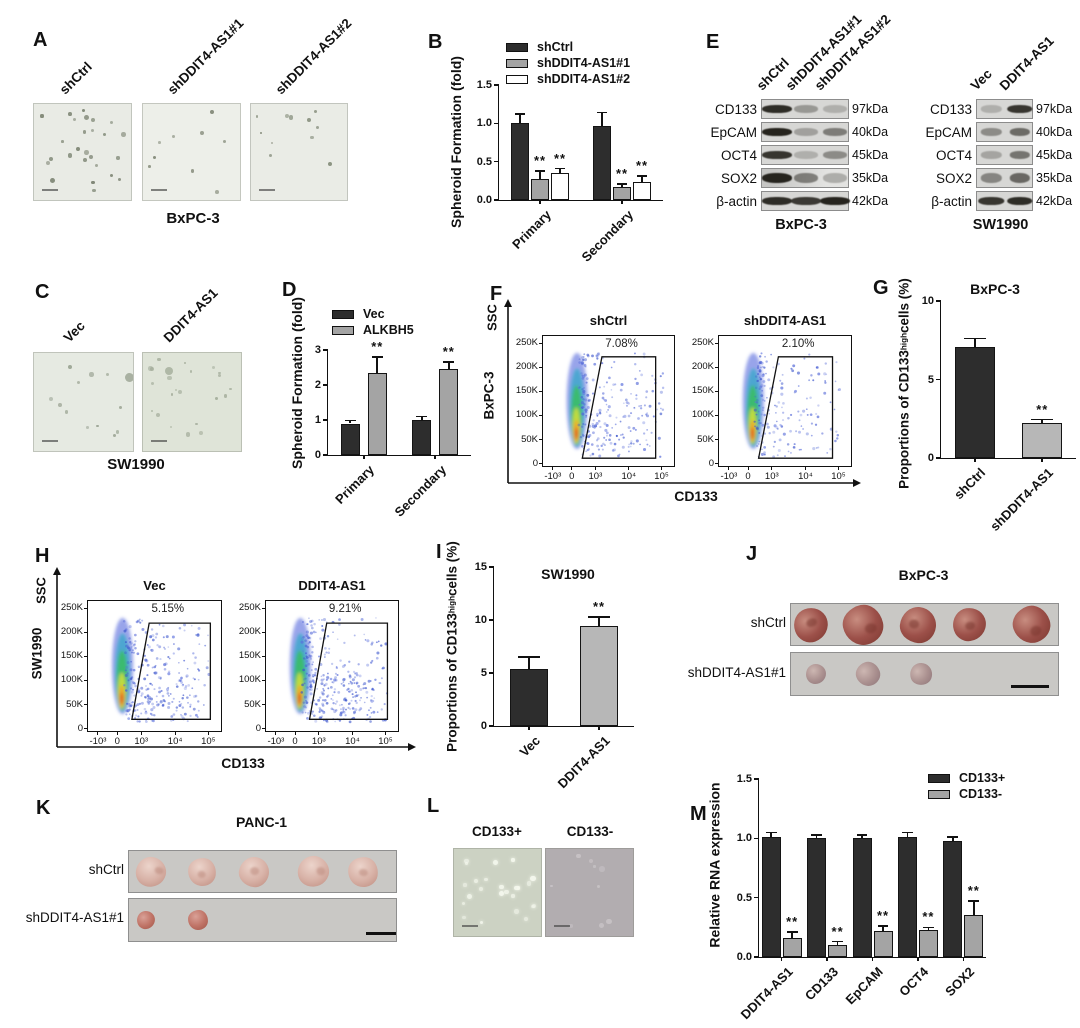  I want to click on panel-a-col-label: shCtrl, so click(75, 78).